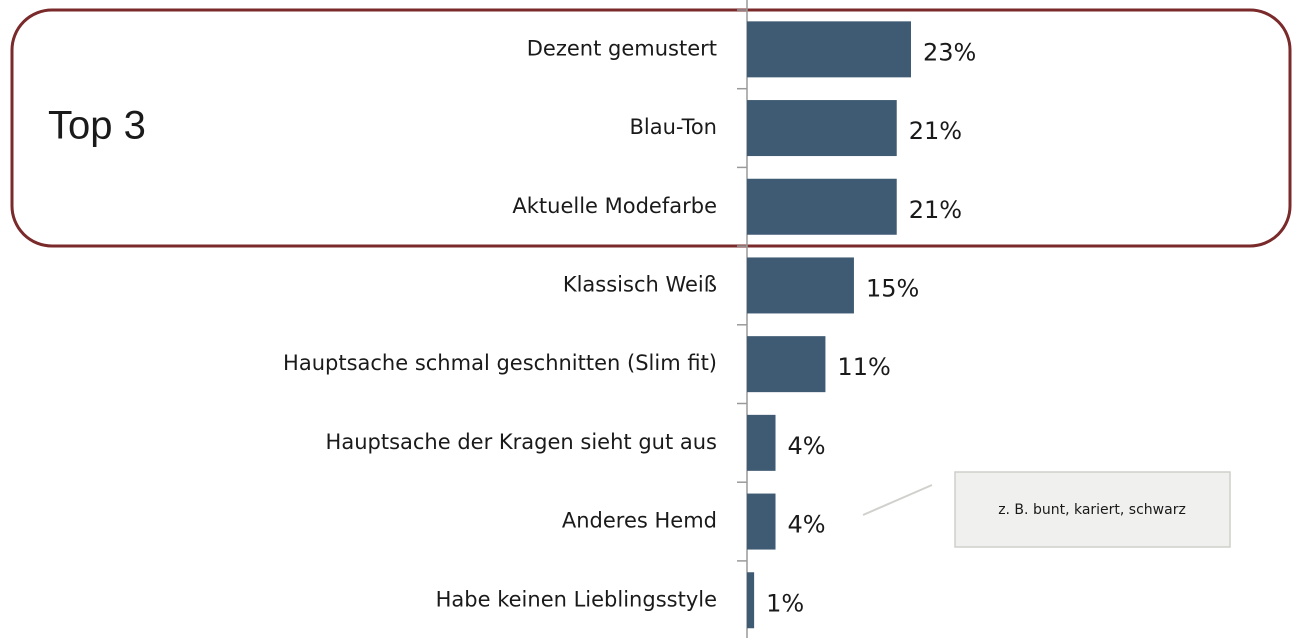  I want to click on category-label: Blau-Ton, so click(674, 127).